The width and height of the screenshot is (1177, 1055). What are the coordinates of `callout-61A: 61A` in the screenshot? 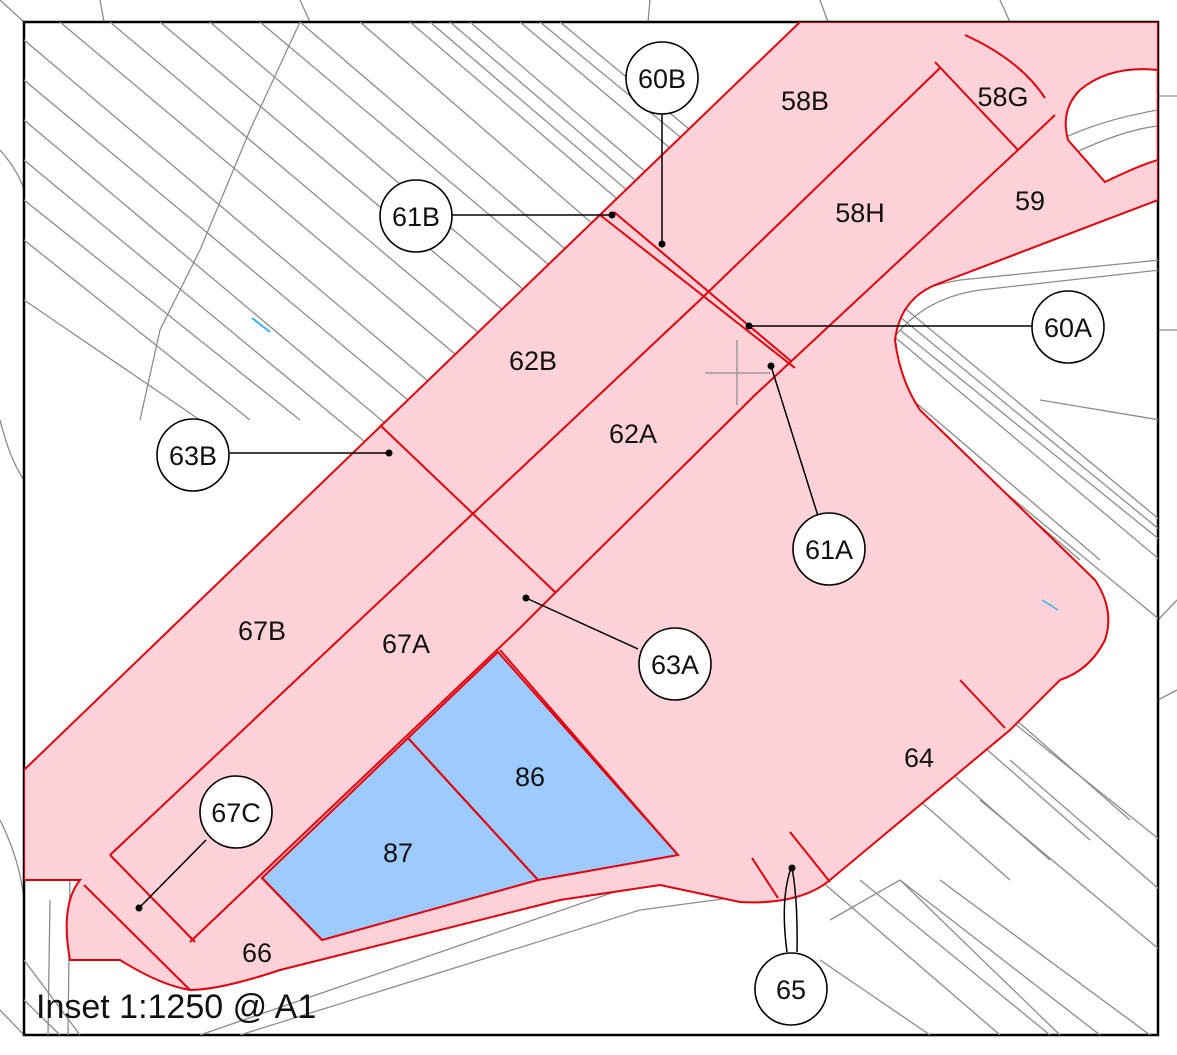 It's located at (829, 549).